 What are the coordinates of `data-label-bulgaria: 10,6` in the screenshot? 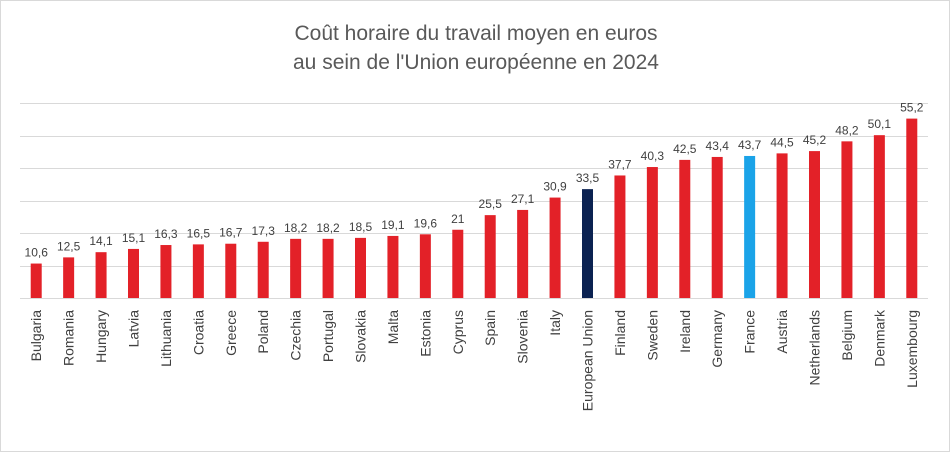 It's located at (37, 253).